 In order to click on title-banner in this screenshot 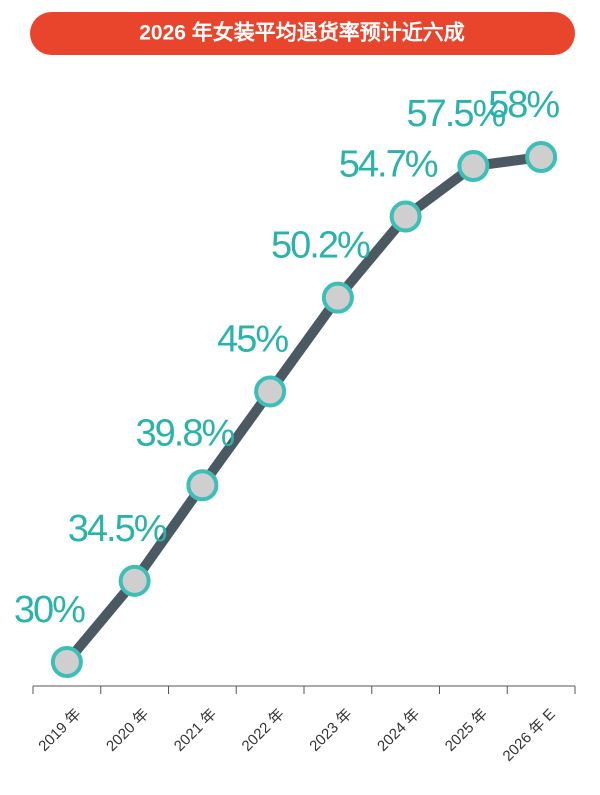, I will do `click(302, 33)`.